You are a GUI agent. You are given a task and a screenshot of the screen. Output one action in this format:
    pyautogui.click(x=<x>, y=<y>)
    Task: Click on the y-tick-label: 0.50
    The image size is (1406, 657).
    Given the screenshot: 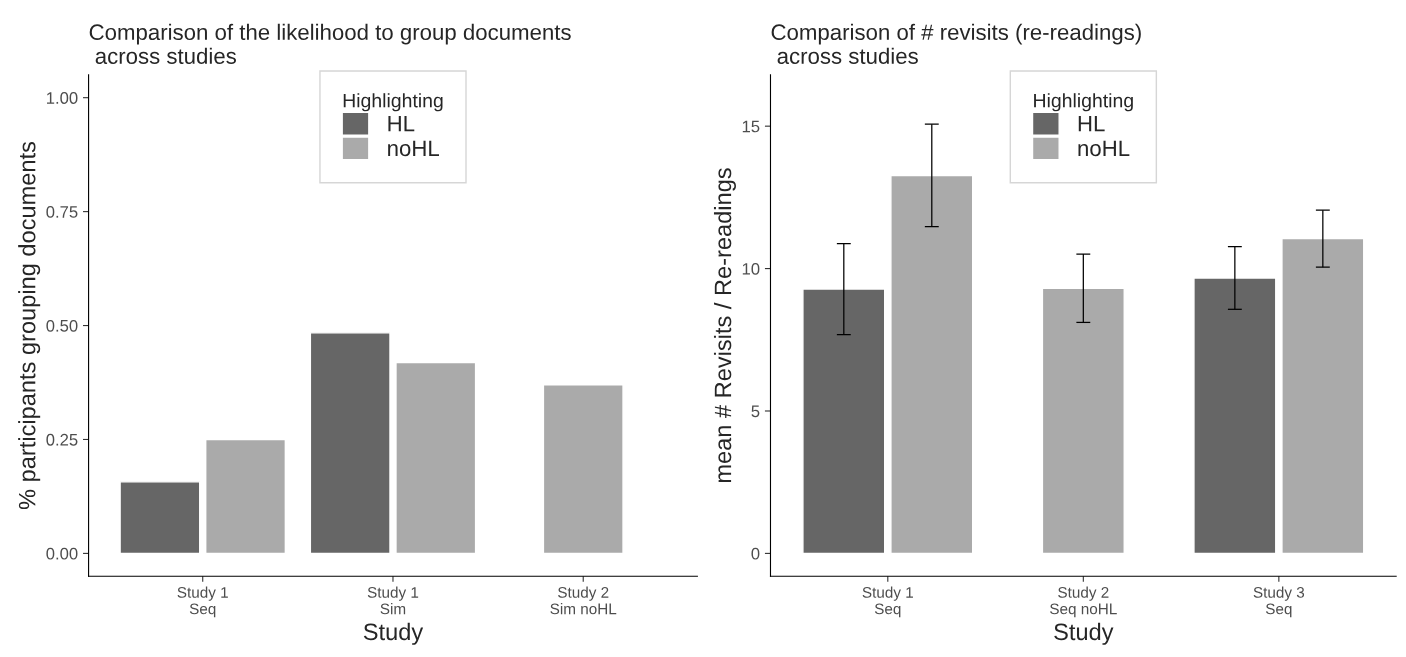 What is the action you would take?
    pyautogui.click(x=62, y=325)
    